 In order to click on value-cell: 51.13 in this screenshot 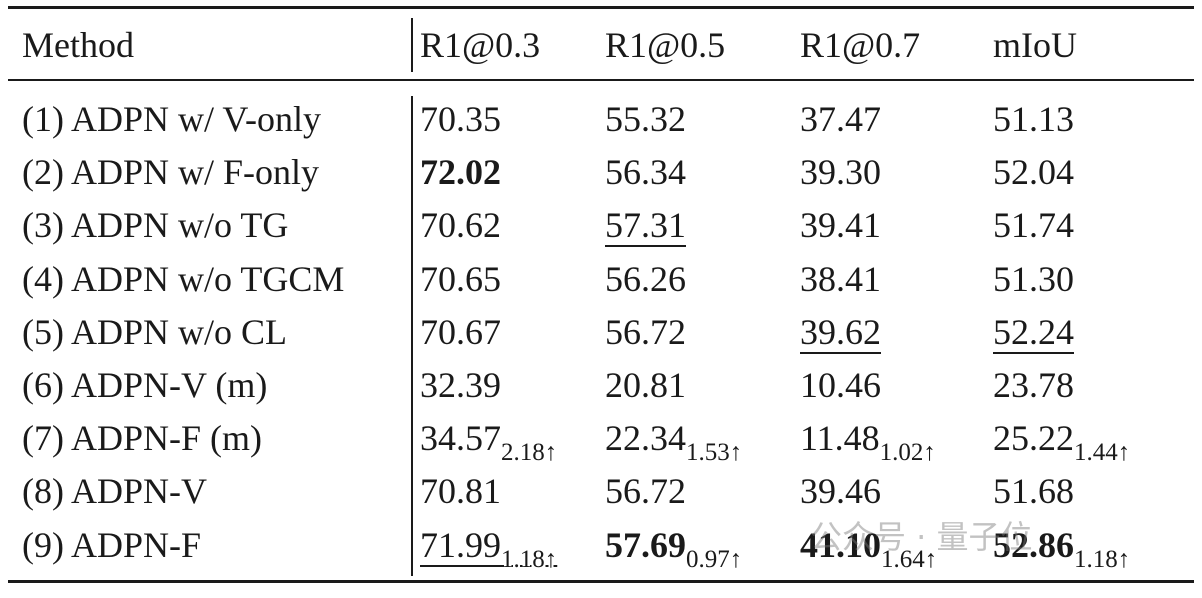, I will do `click(1033, 119)`.